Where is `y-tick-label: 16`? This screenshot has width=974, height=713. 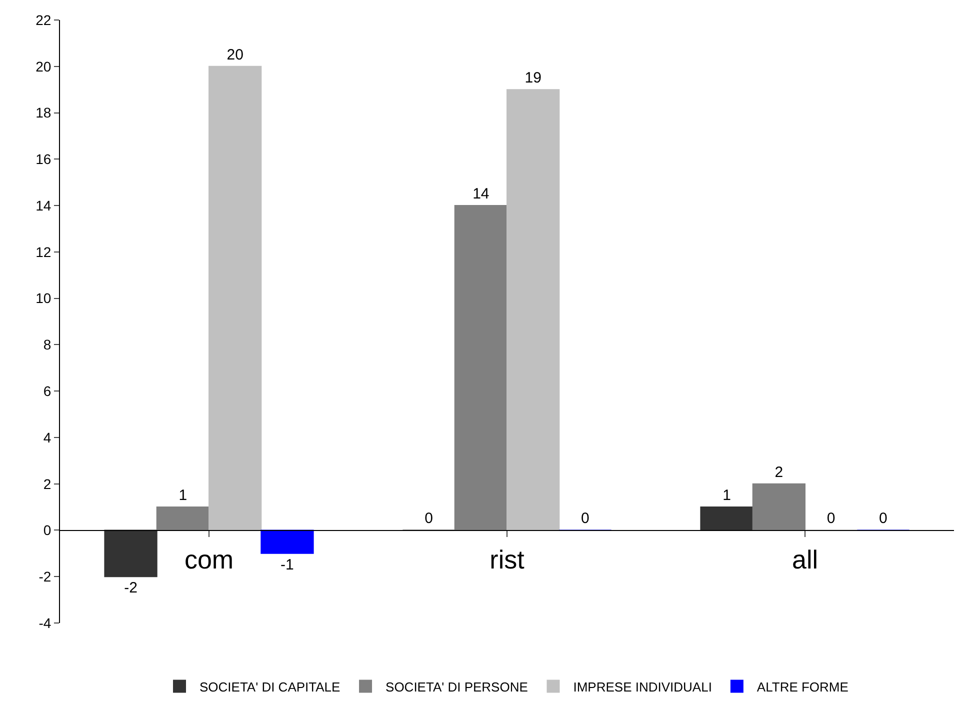
y-tick-label: 16 is located at coordinates (44, 159).